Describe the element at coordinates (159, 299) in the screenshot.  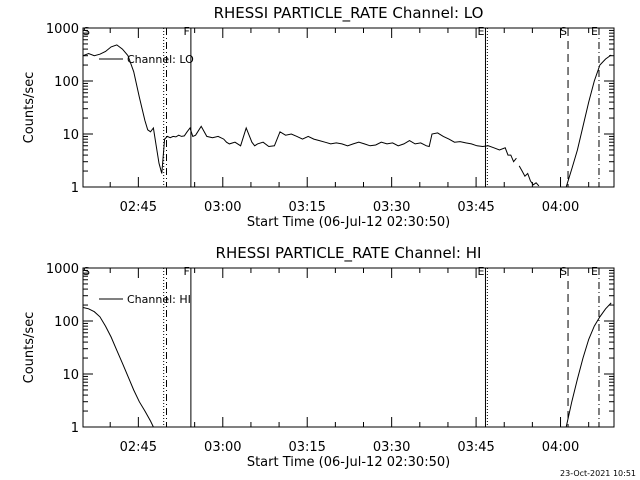
I see `legend-label: Channel: HI` at that location.